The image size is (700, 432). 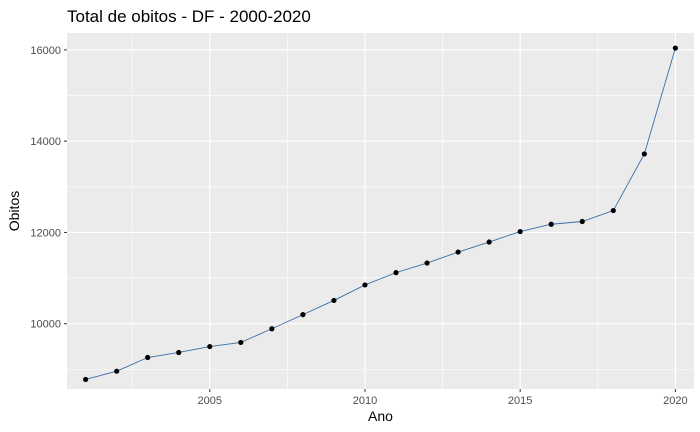 I want to click on chart-title: Total de obitos - DF - 2000-2020, so click(x=189, y=16).